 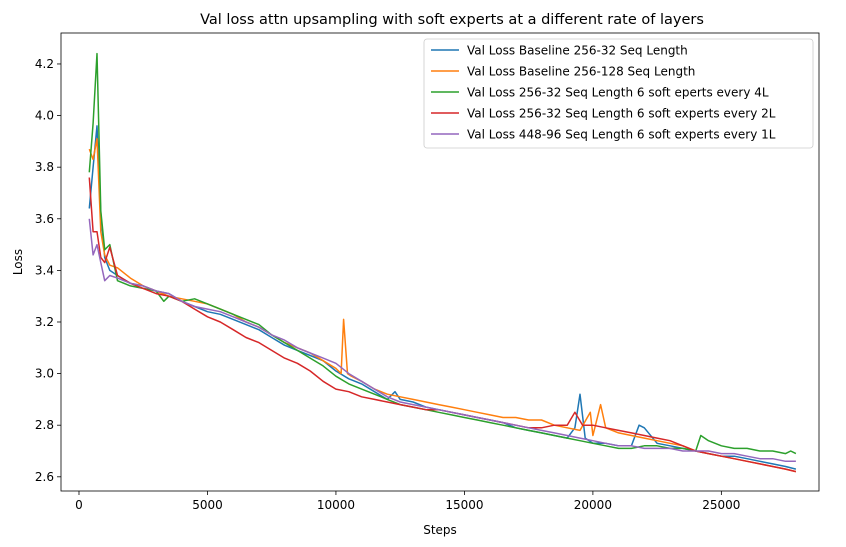 What do you see at coordinates (44, 270) in the screenshot?
I see `y-tick-label: 3.4` at bounding box center [44, 270].